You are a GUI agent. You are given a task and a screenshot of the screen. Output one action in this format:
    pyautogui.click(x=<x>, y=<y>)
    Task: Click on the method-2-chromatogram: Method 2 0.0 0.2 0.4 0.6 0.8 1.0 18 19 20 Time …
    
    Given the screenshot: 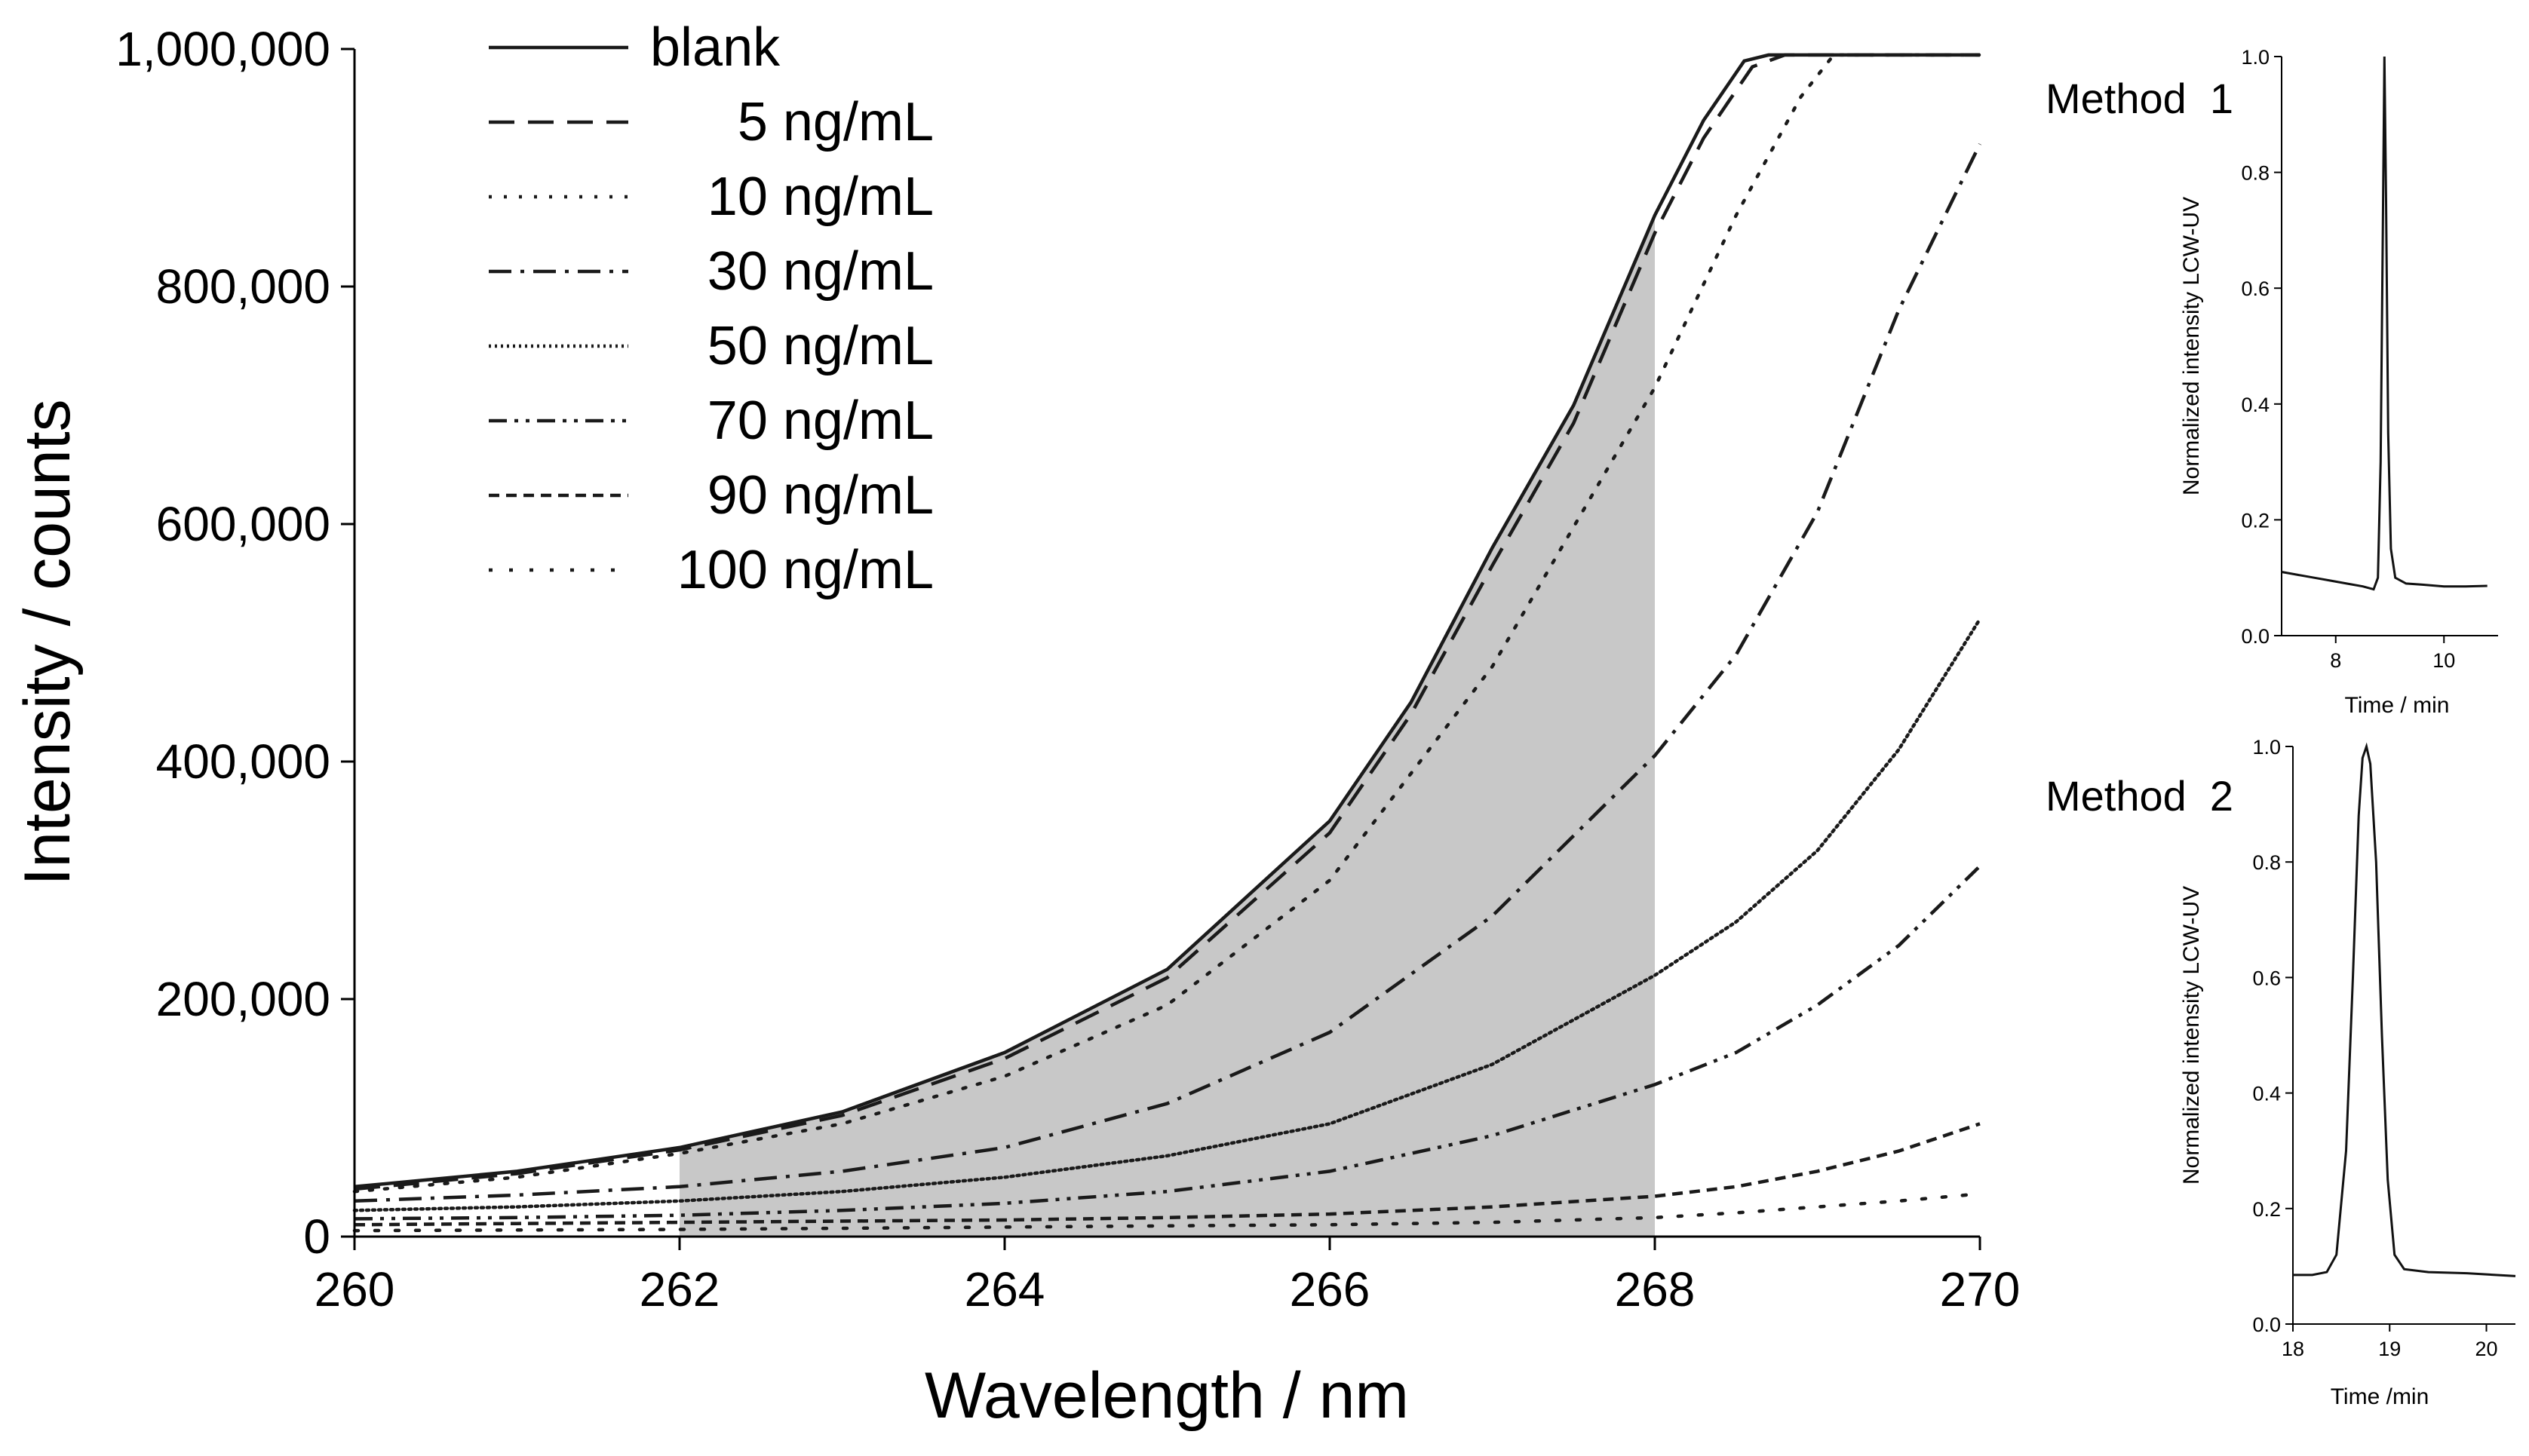 What is the action you would take?
    pyautogui.click(x=2281, y=1072)
    